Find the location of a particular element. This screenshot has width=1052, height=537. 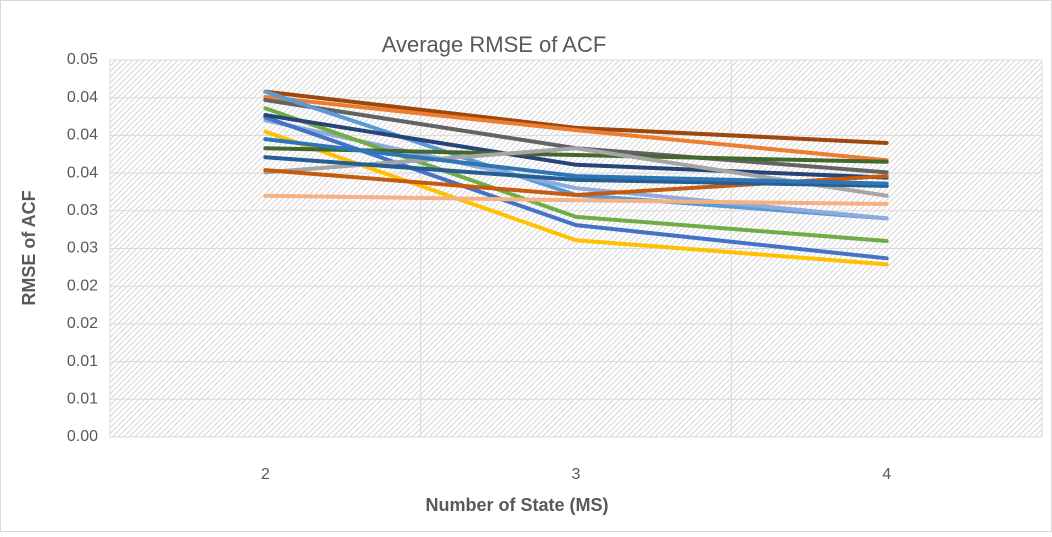

chart-title: Average RMSE of ACF is located at coordinates (494, 44).